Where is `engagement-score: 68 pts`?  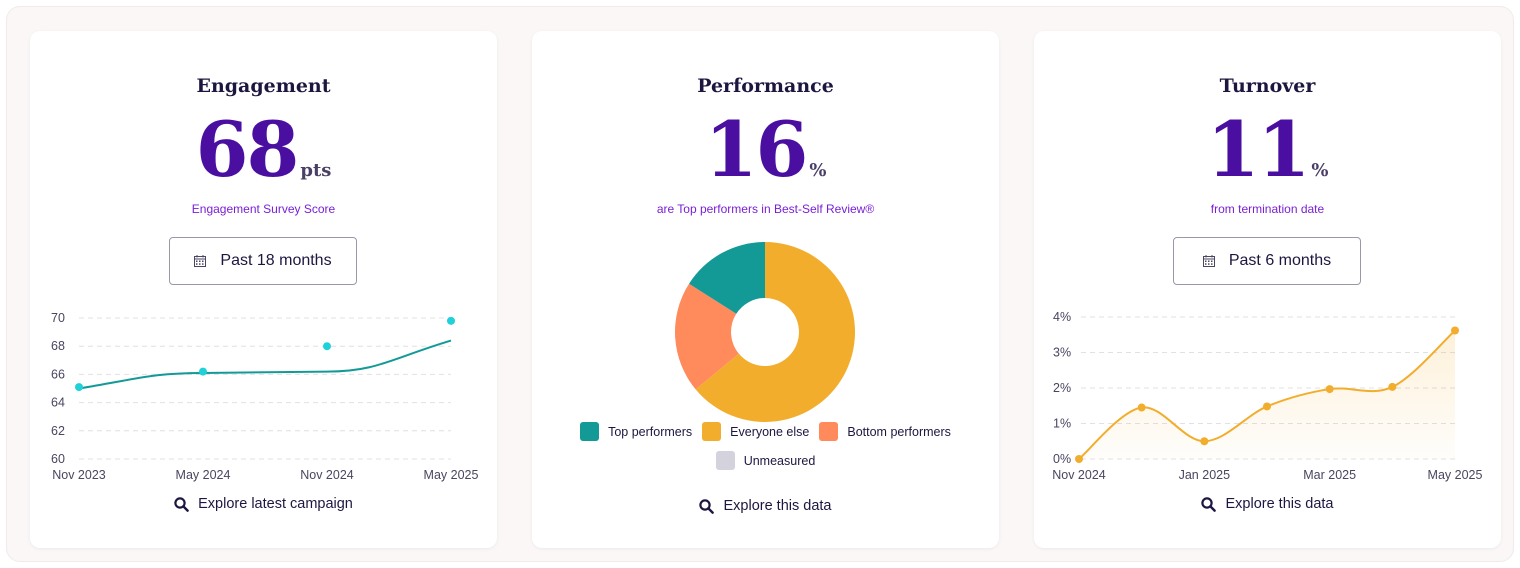
engagement-score: 68 pts is located at coordinates (263, 150).